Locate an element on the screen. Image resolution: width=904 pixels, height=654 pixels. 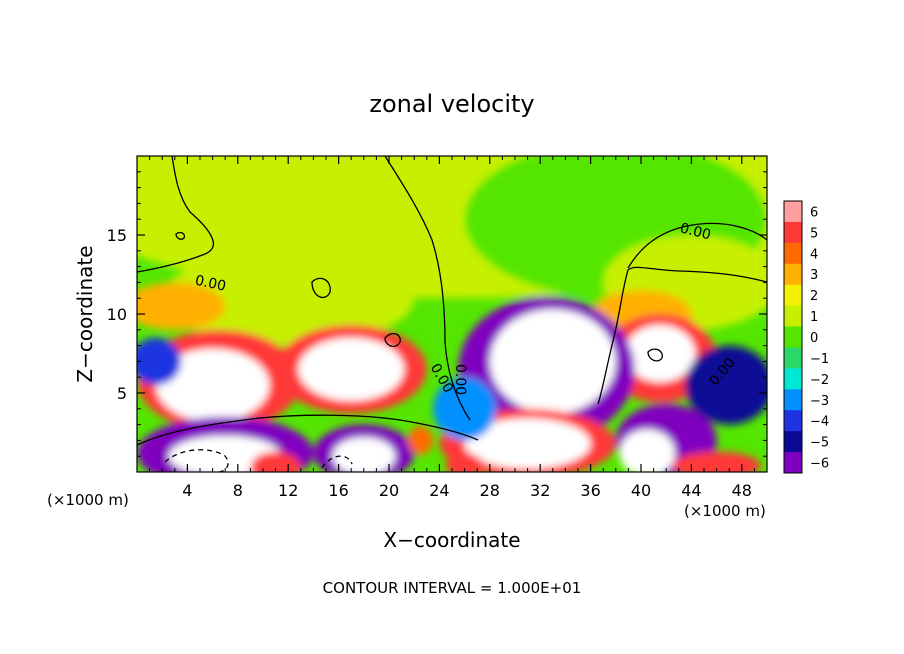
x-tick-label: 36 is located at coordinates (590, 490).